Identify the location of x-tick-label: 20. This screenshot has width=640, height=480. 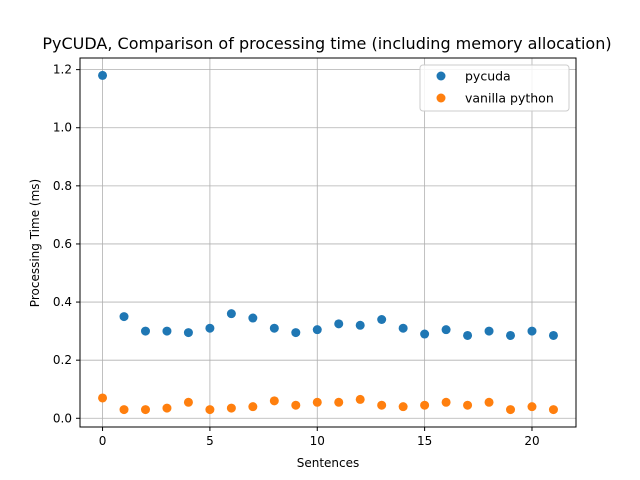
(531, 441).